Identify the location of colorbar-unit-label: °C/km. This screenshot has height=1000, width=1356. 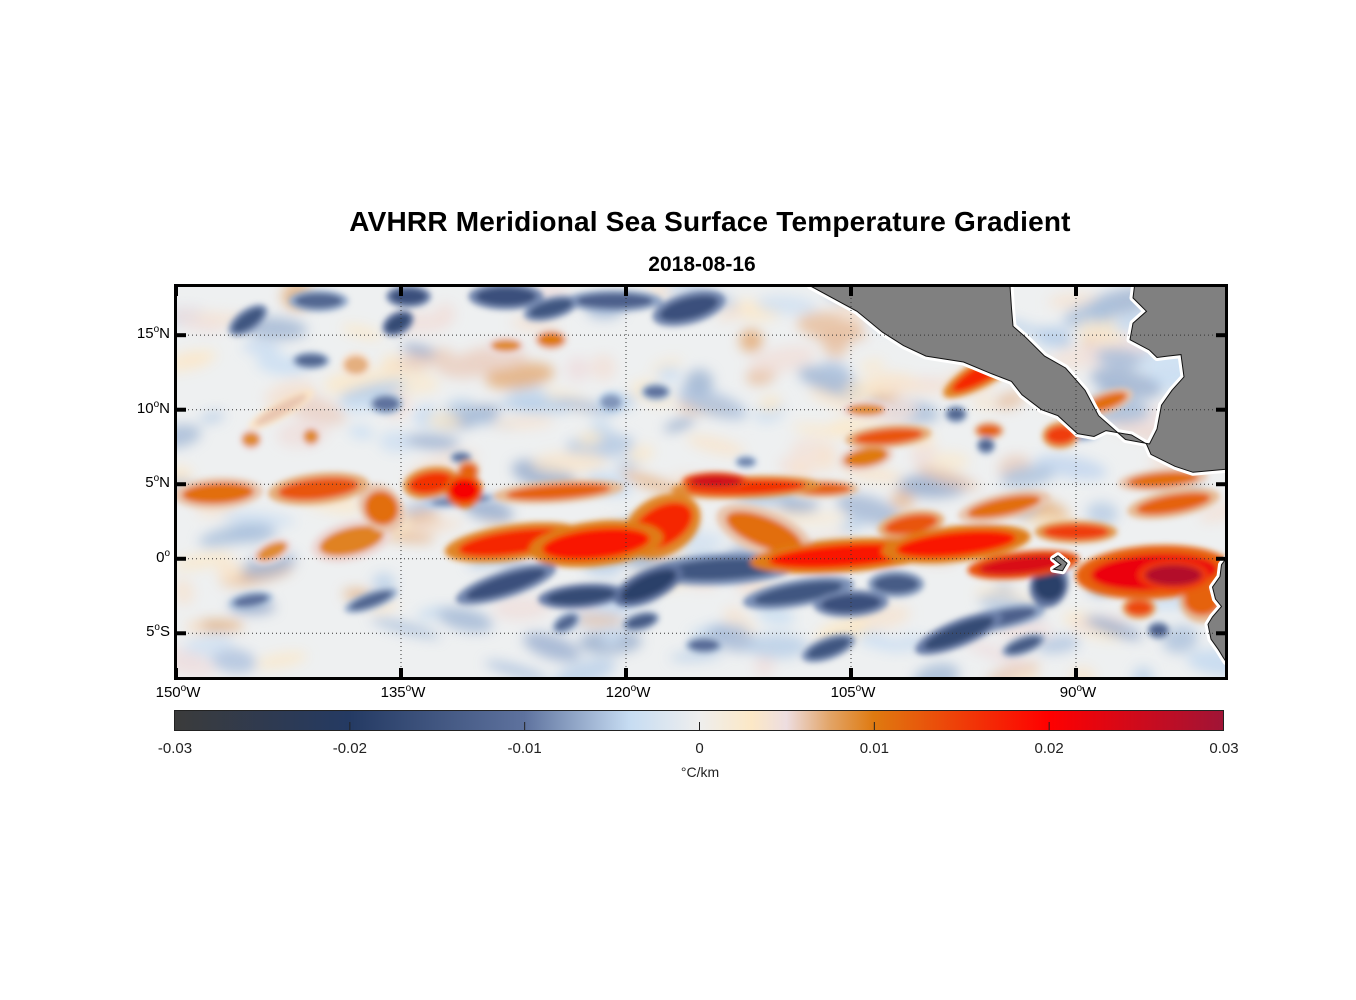
(700, 772).